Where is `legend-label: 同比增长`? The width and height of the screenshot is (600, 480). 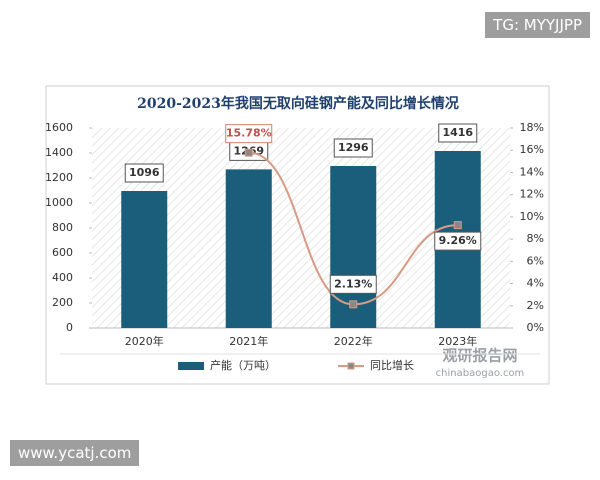
legend-label: 同比增长 is located at coordinates (392, 365).